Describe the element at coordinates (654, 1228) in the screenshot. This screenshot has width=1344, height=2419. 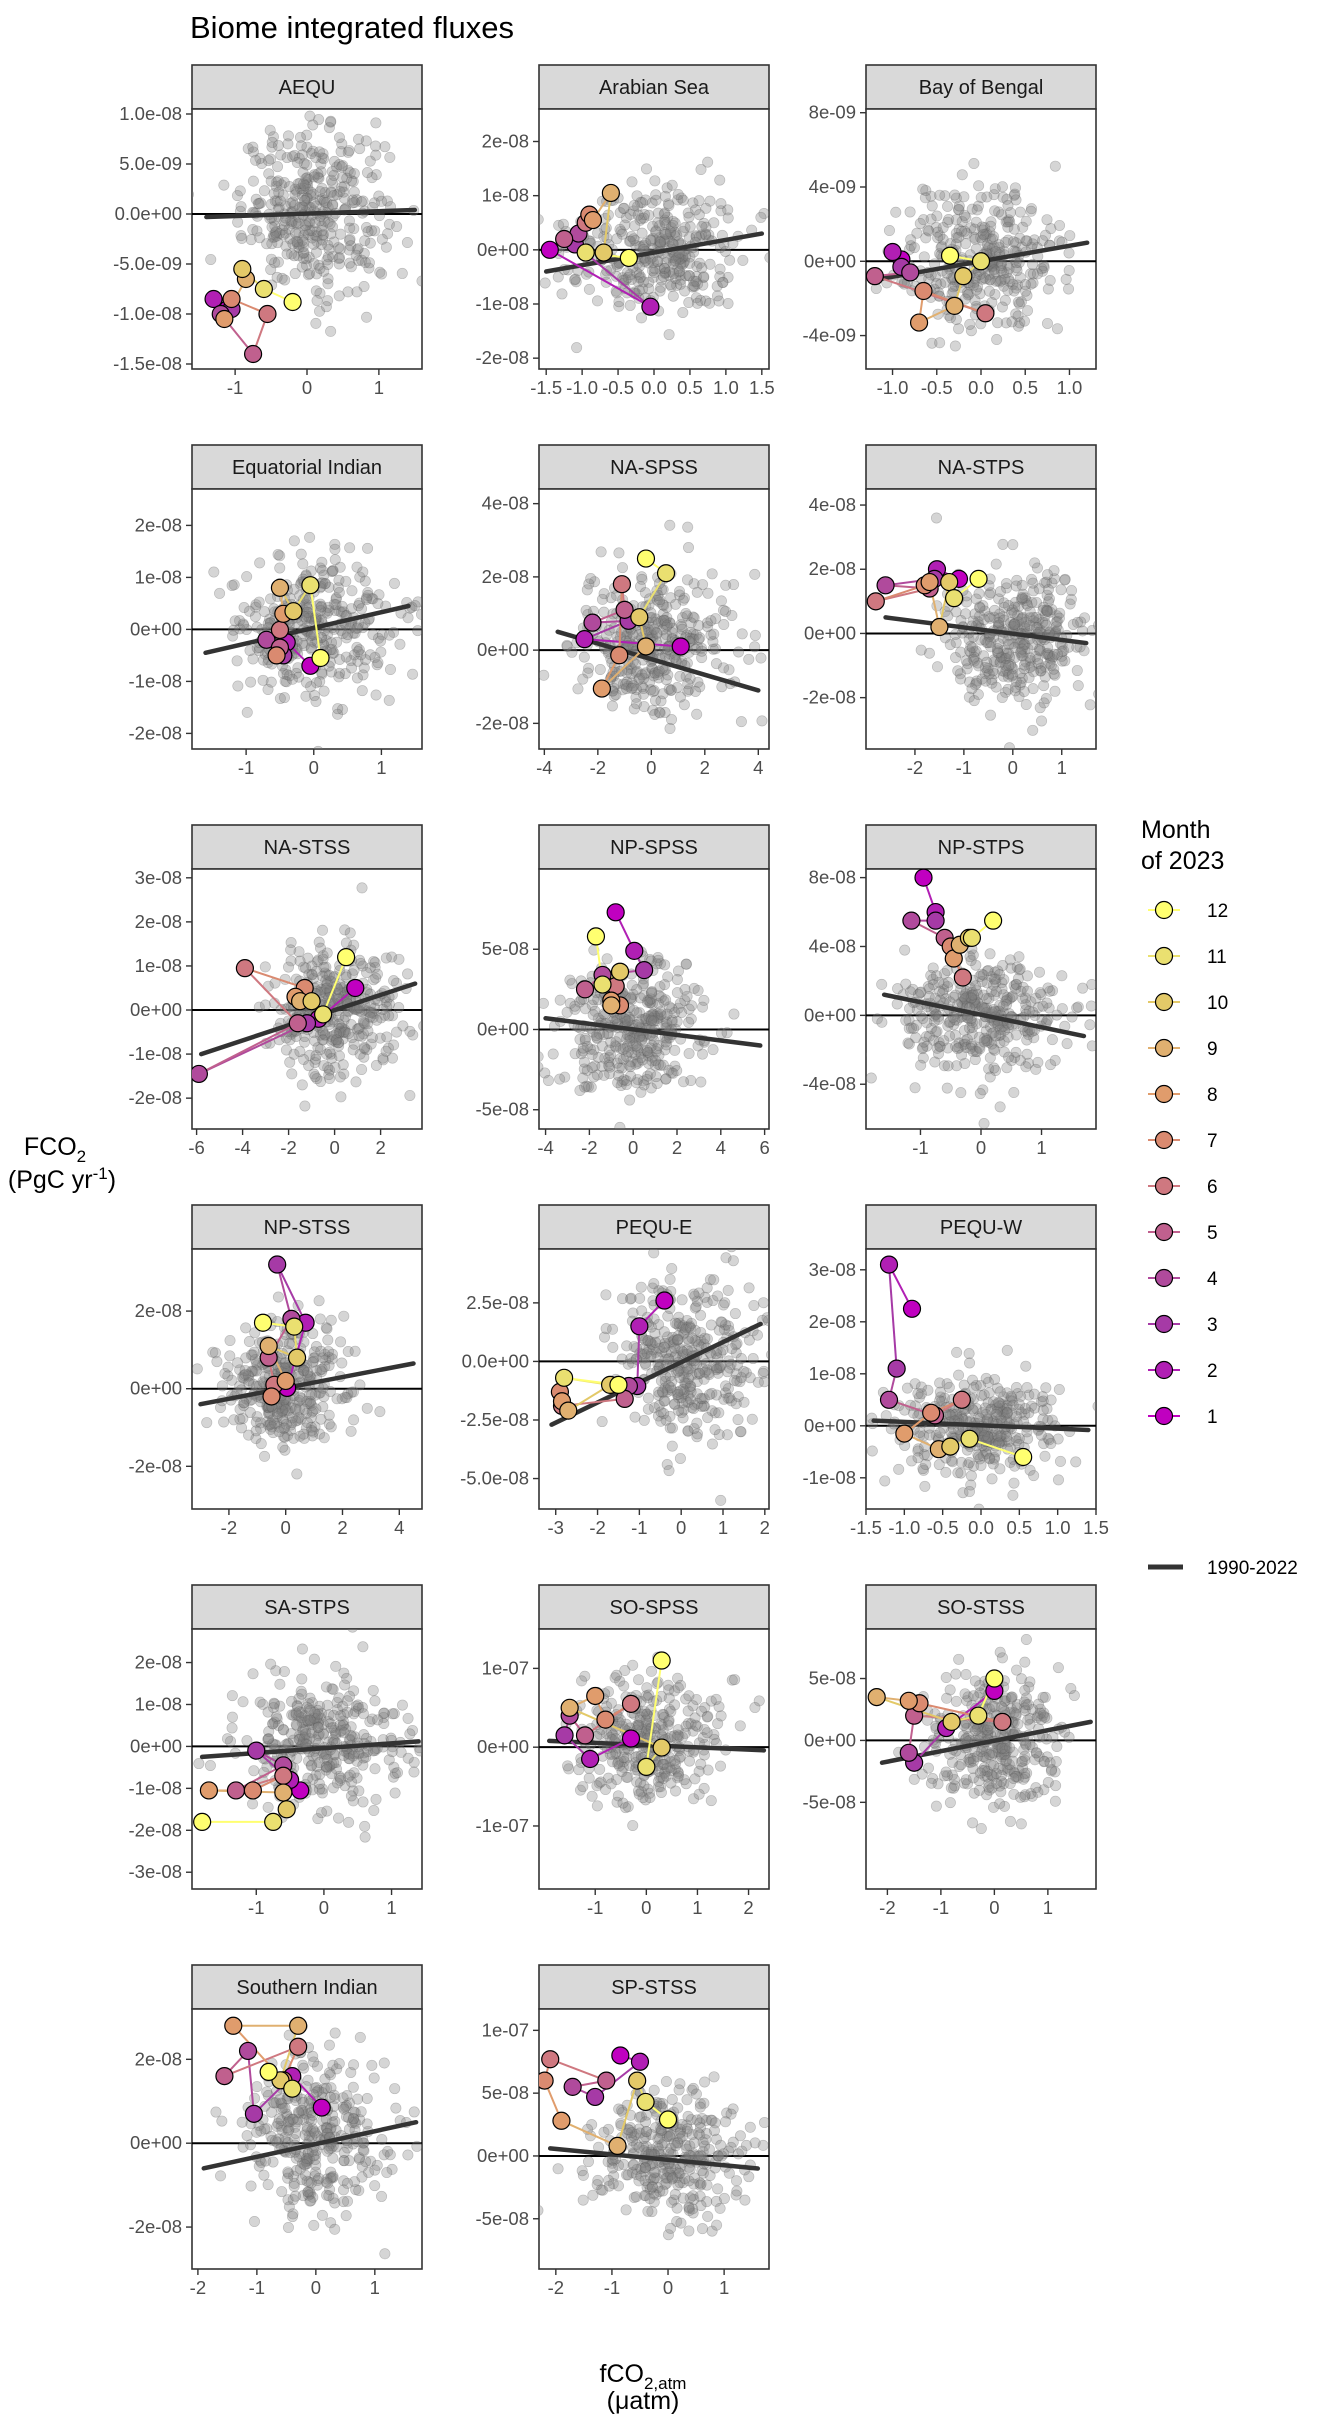
I see `strip-label: PEQU-E` at that location.